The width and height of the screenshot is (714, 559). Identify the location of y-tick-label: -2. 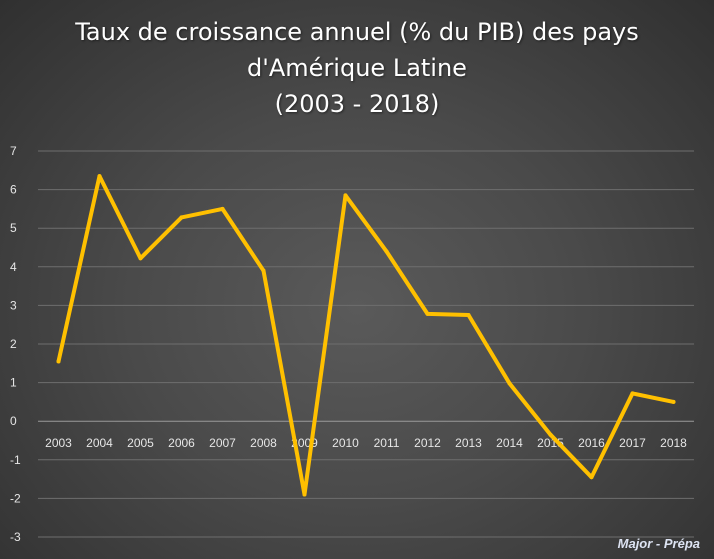
(15, 498).